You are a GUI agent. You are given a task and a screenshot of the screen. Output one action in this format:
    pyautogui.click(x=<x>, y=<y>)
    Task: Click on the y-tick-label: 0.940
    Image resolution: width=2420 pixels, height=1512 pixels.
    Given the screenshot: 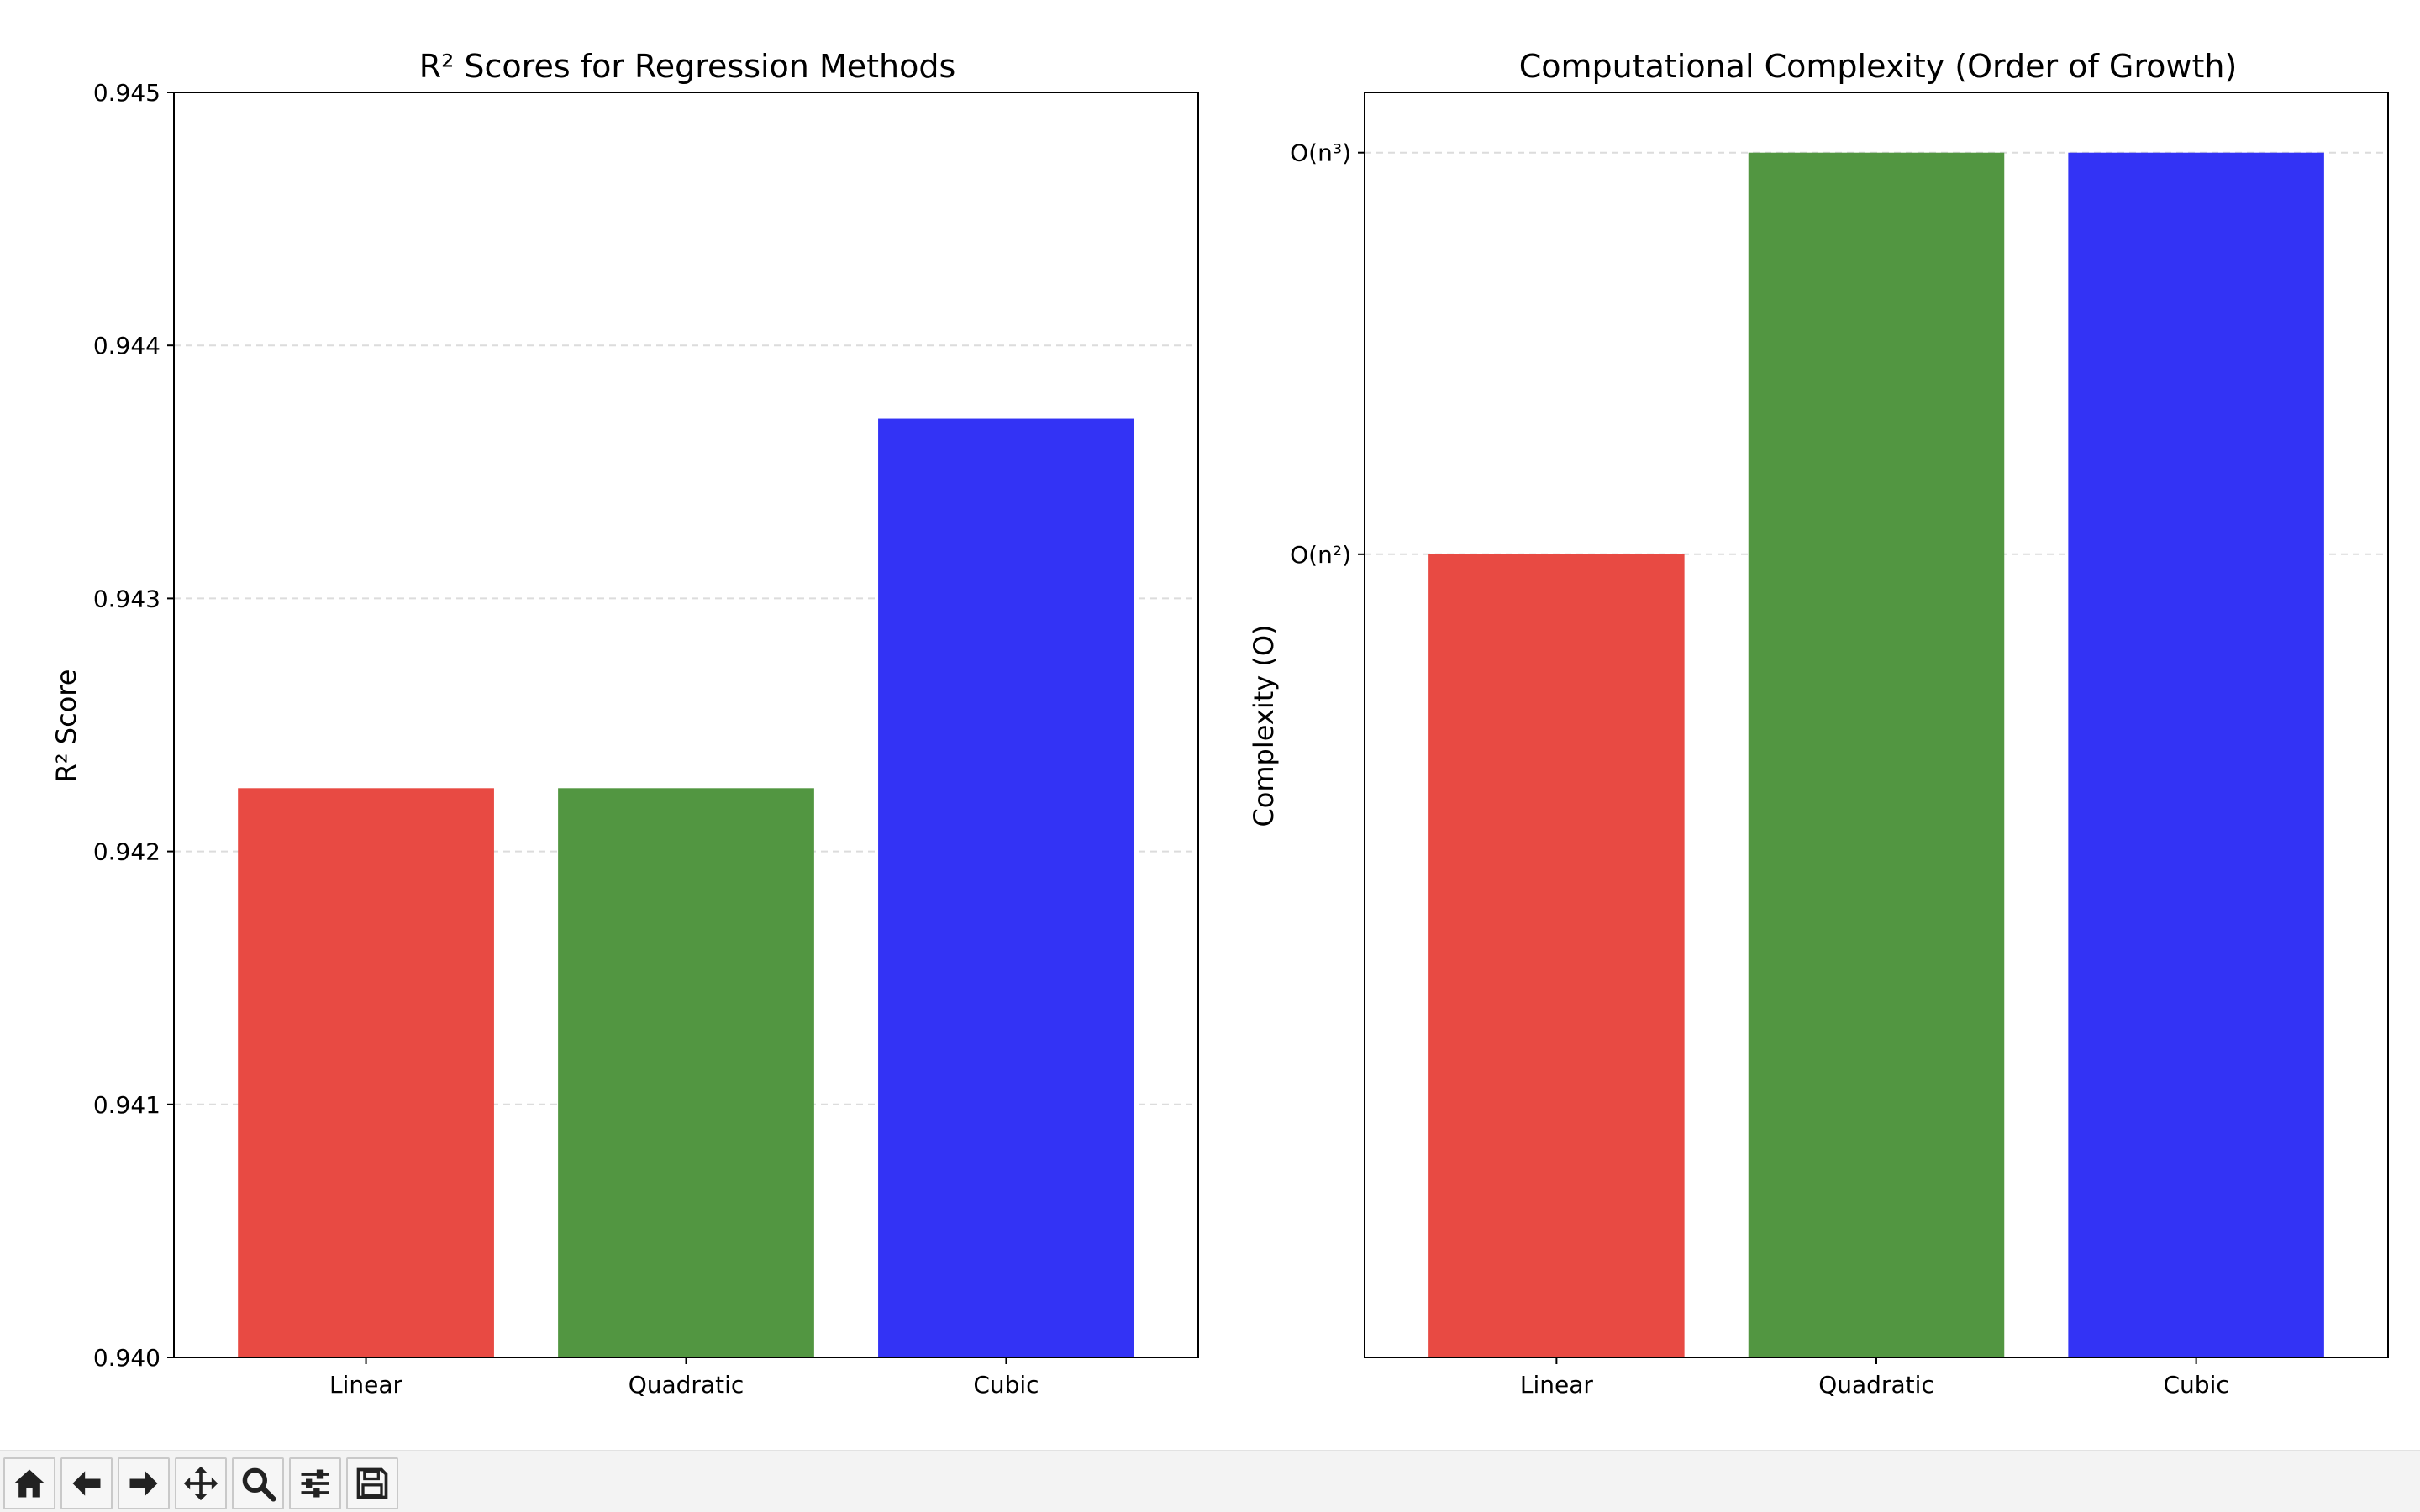 What is the action you would take?
    pyautogui.click(x=127, y=1358)
    